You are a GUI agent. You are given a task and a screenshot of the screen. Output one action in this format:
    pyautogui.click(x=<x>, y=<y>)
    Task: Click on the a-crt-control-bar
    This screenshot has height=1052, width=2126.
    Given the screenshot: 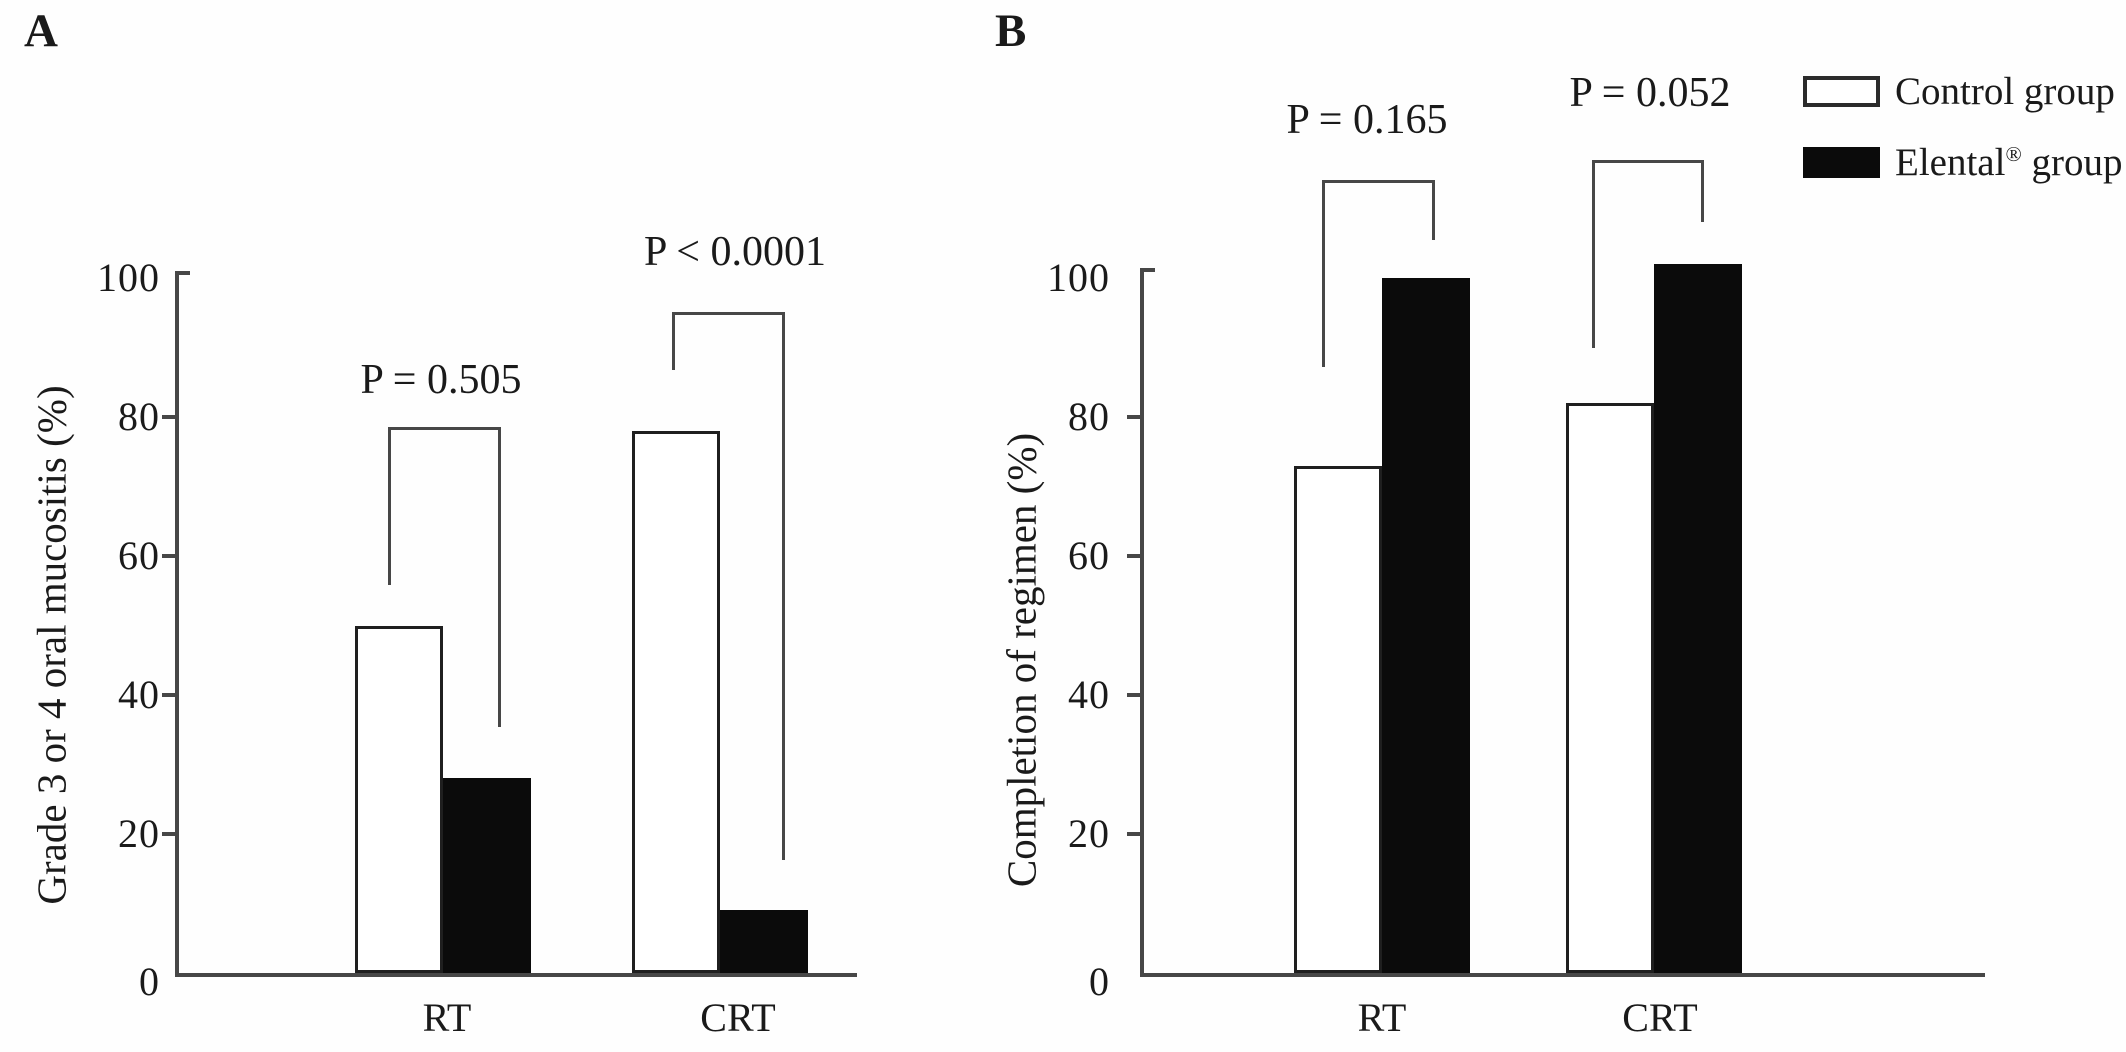 What is the action you would take?
    pyautogui.click(x=676, y=701)
    